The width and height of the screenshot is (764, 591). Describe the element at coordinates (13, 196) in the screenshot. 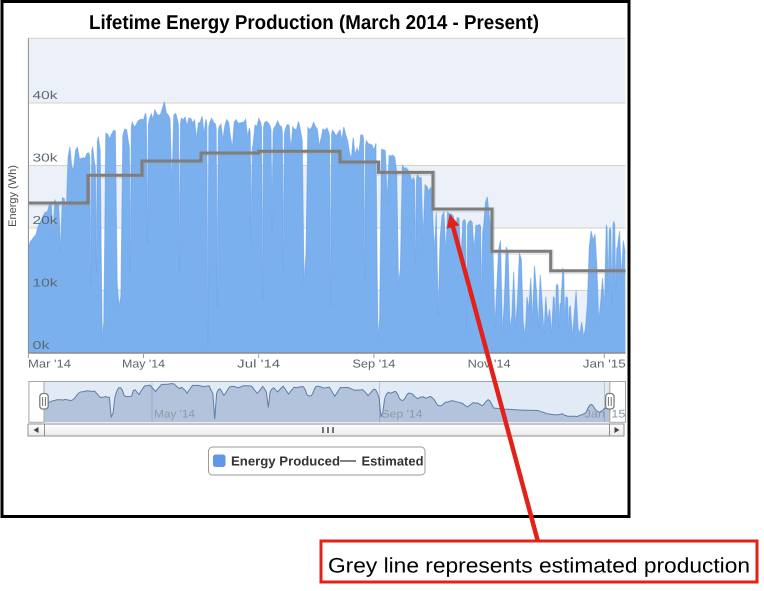

I see `svg-text: Energy (Wh)` at that location.